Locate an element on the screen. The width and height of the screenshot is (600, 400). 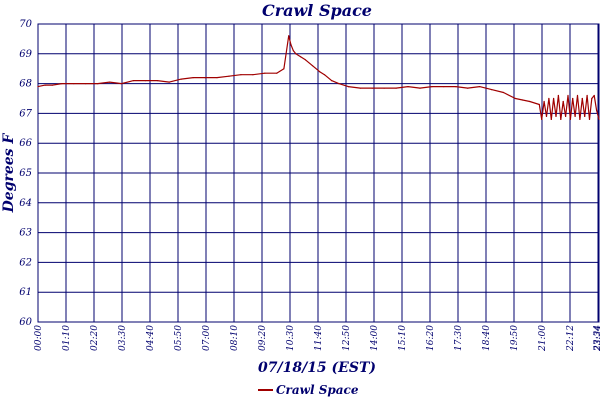
x-tick-label: 00:00 is located at coordinates (39, 338).